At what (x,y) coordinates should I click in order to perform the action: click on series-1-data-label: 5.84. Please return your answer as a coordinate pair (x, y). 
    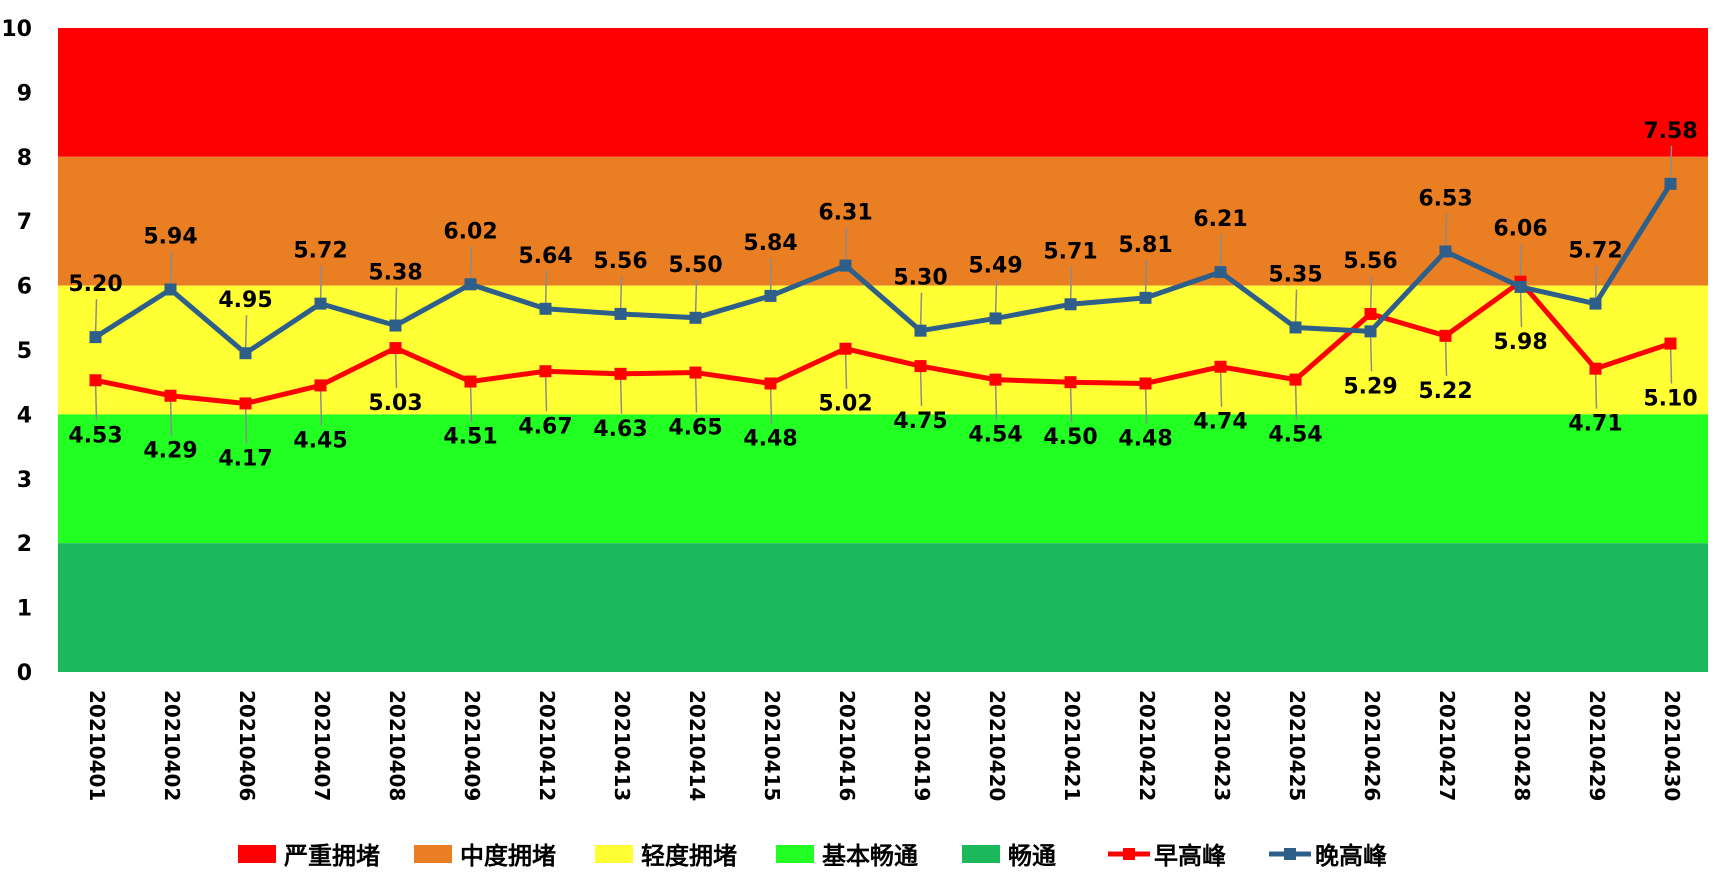
    Looking at the image, I should click on (770, 243).